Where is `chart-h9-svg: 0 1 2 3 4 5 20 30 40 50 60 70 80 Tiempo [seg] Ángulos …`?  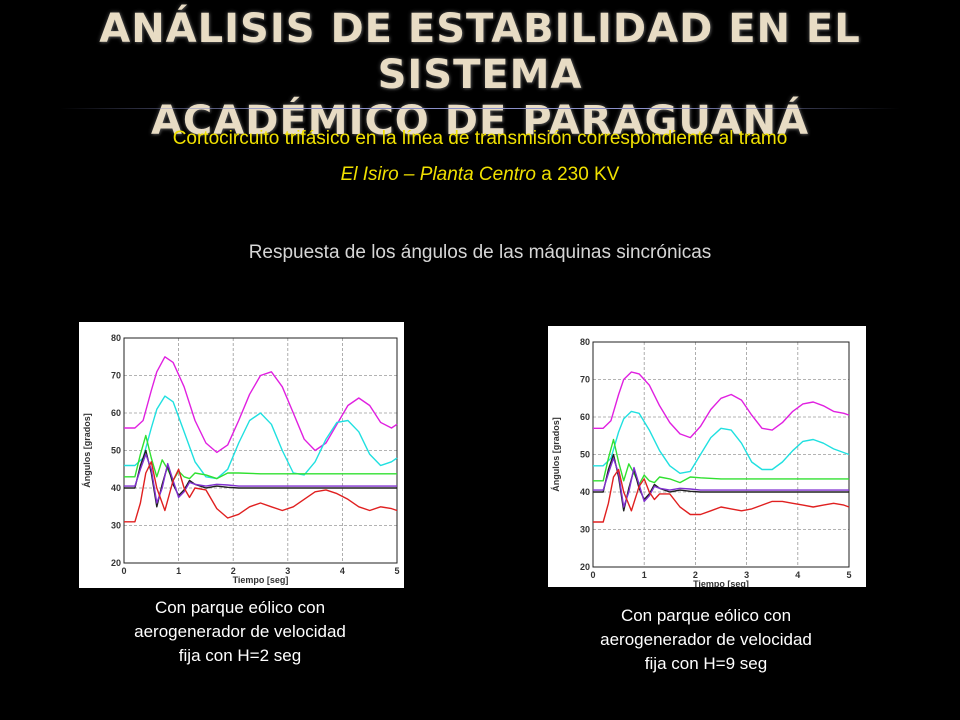 chart-h9-svg: 0 1 2 3 4 5 20 30 40 50 60 70 80 Tiempo [seg] Ángulos … is located at coordinates (701, 463).